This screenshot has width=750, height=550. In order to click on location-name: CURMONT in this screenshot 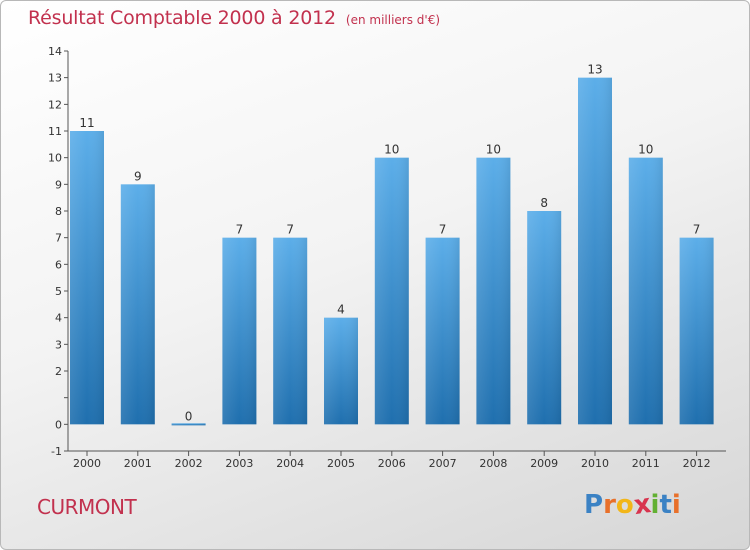, I will do `click(87, 507)`.